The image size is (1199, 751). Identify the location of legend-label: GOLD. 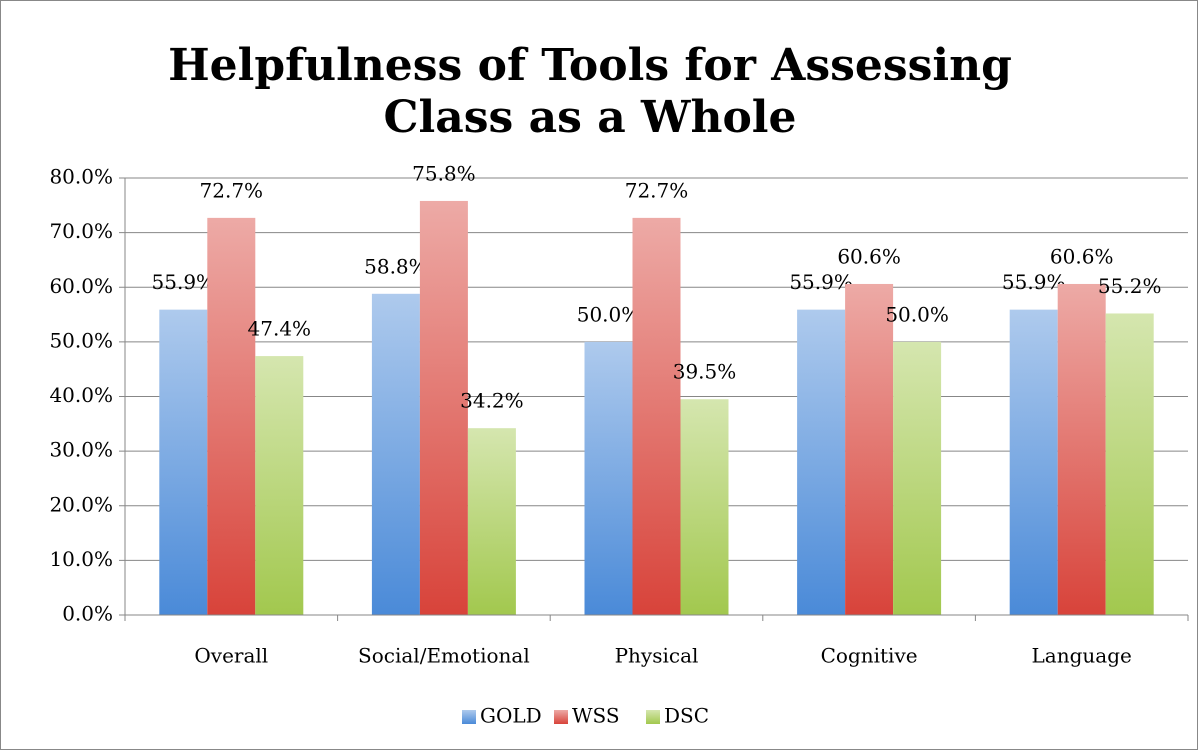
(511, 716).